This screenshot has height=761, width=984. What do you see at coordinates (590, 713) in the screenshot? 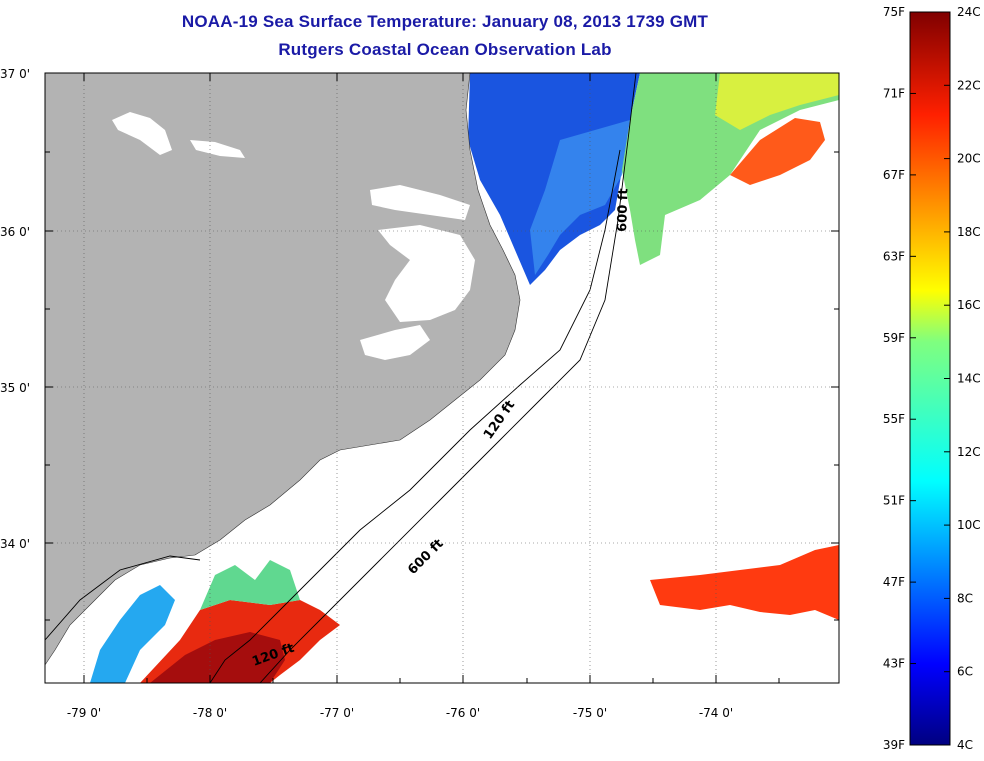
I see `lon-label-75: -75 0'` at bounding box center [590, 713].